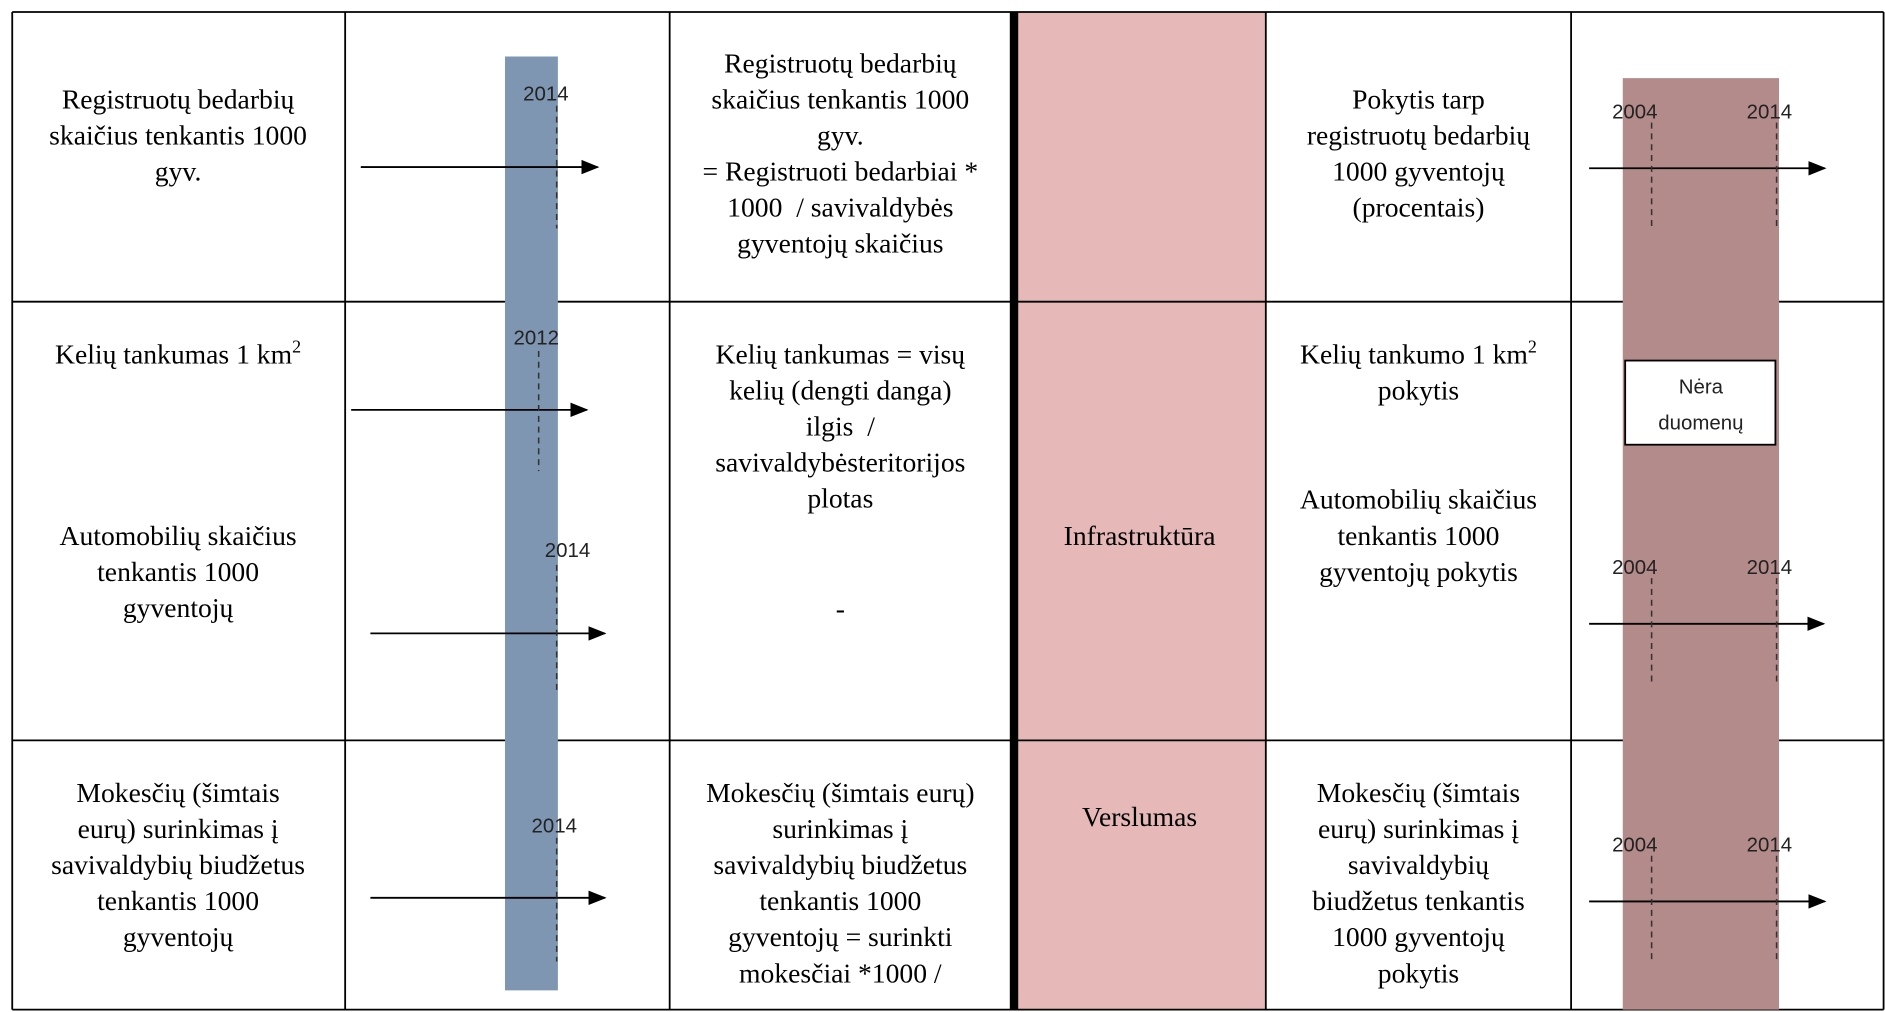  Describe the element at coordinates (840, 828) in the screenshot. I see `cell-text: surinkimas į` at that location.